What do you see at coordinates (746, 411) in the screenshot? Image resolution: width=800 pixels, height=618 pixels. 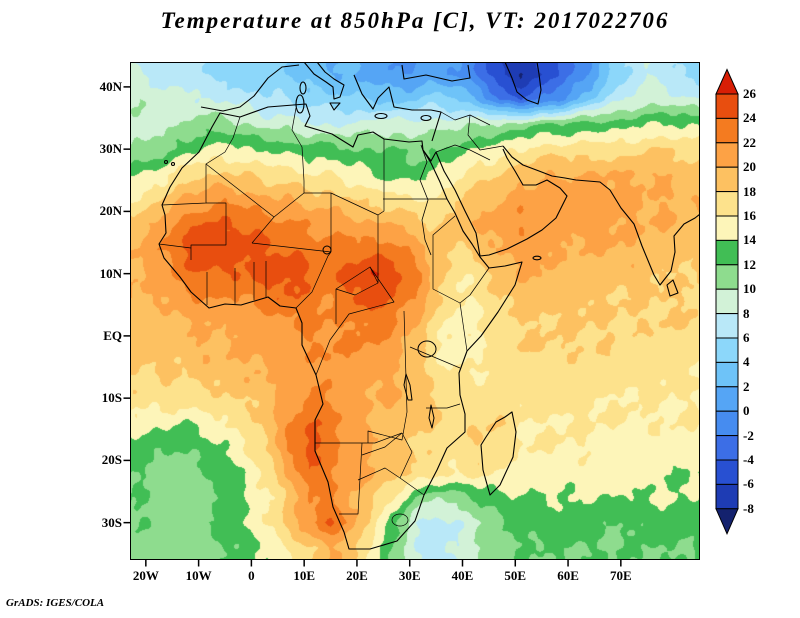 I see `colorbar-tick-label: 0` at bounding box center [746, 411].